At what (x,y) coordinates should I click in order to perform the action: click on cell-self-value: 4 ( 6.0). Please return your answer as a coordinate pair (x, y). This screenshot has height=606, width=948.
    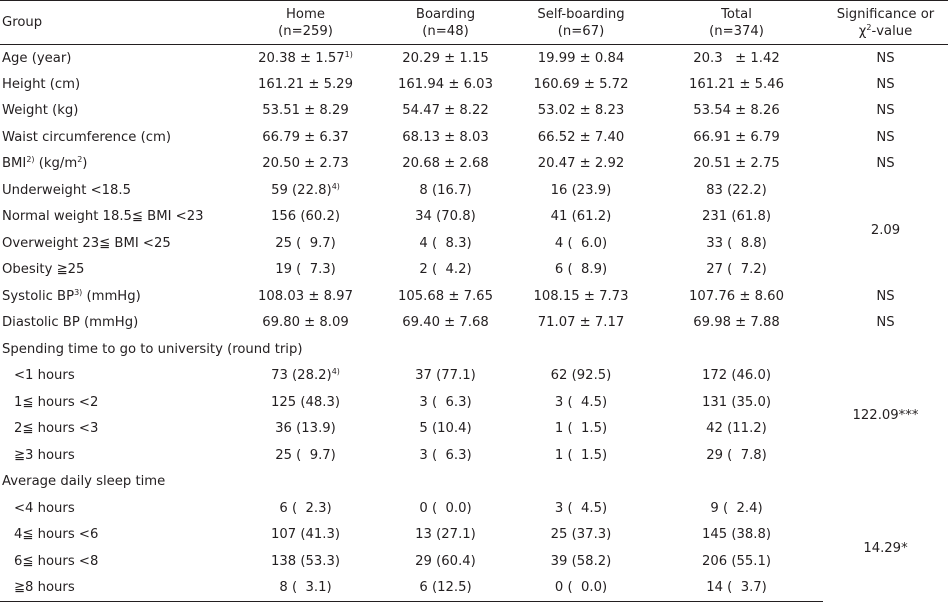
    Looking at the image, I should click on (581, 243).